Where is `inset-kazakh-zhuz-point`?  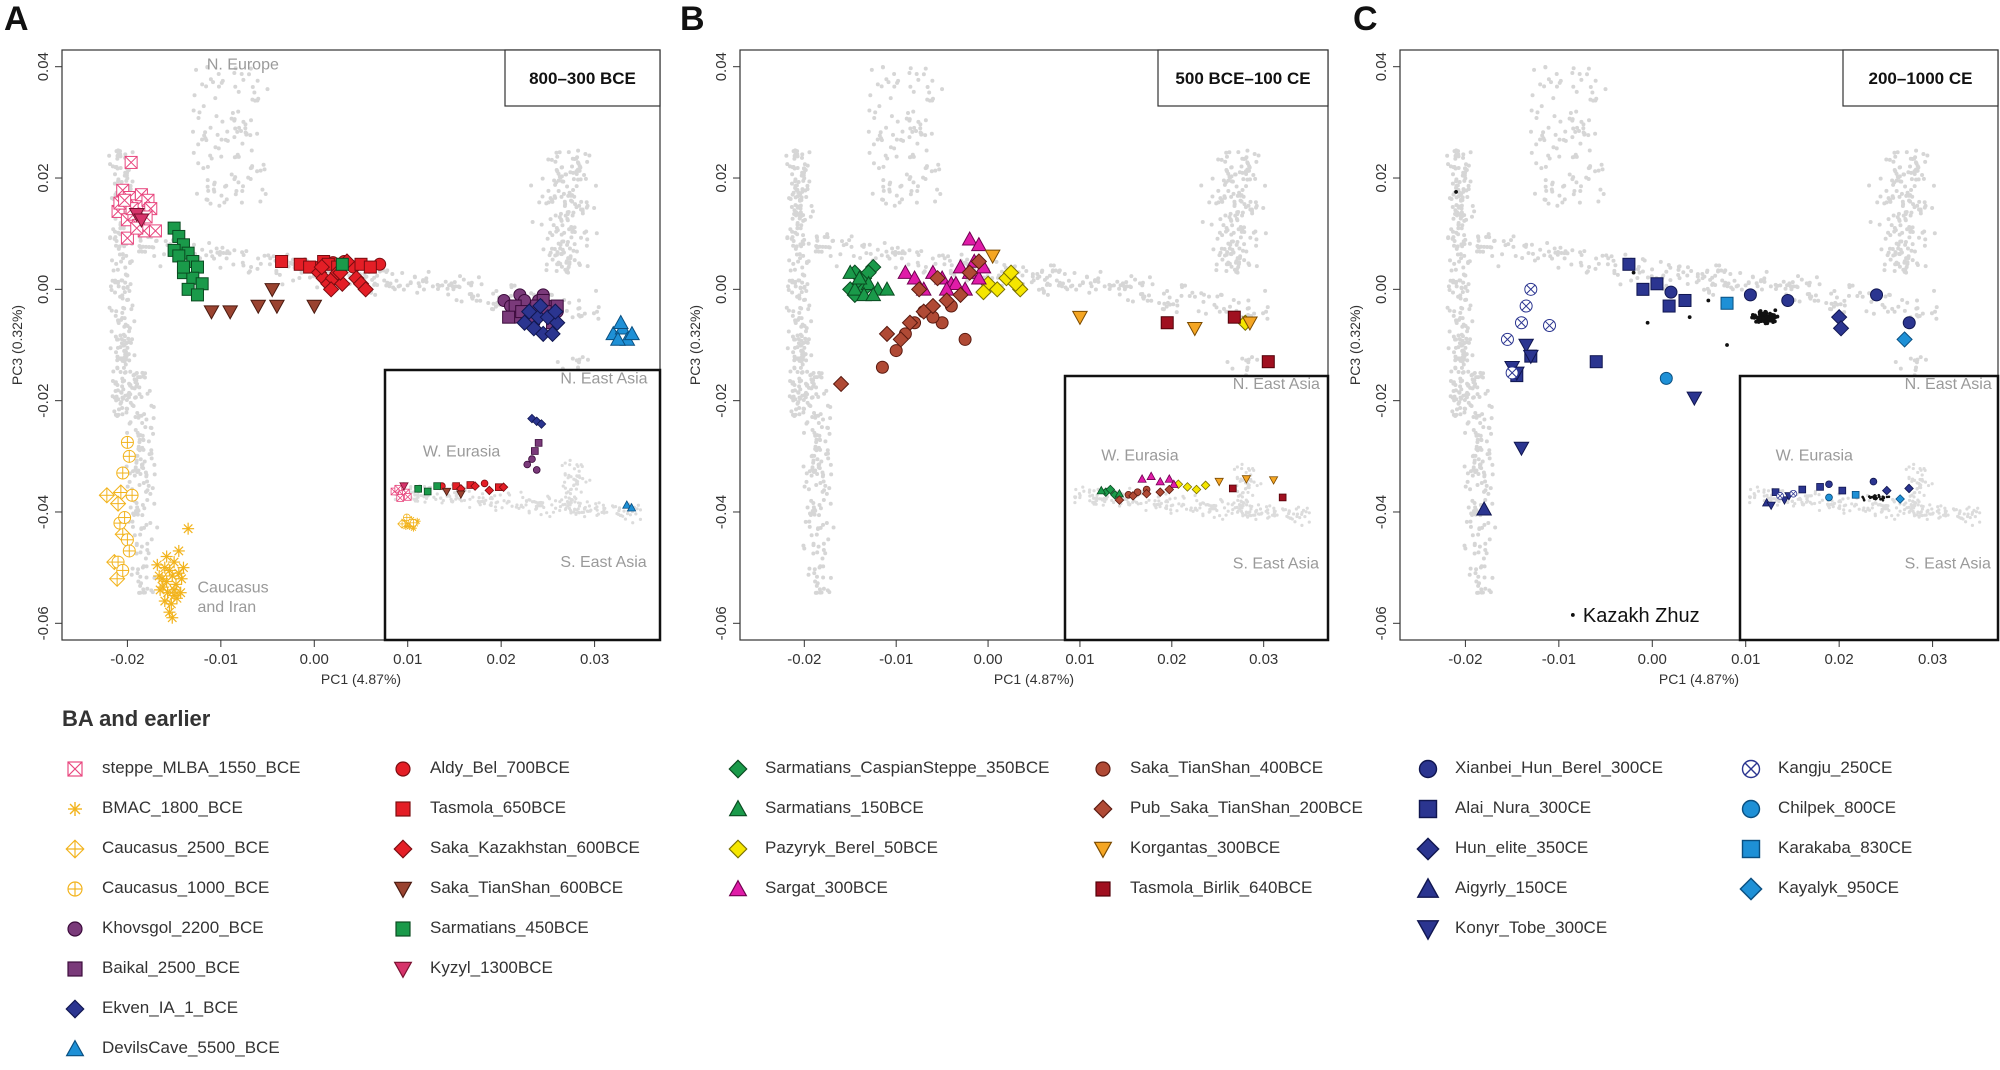
inset-kazakh-zhuz-point is located at coordinates (1887, 497).